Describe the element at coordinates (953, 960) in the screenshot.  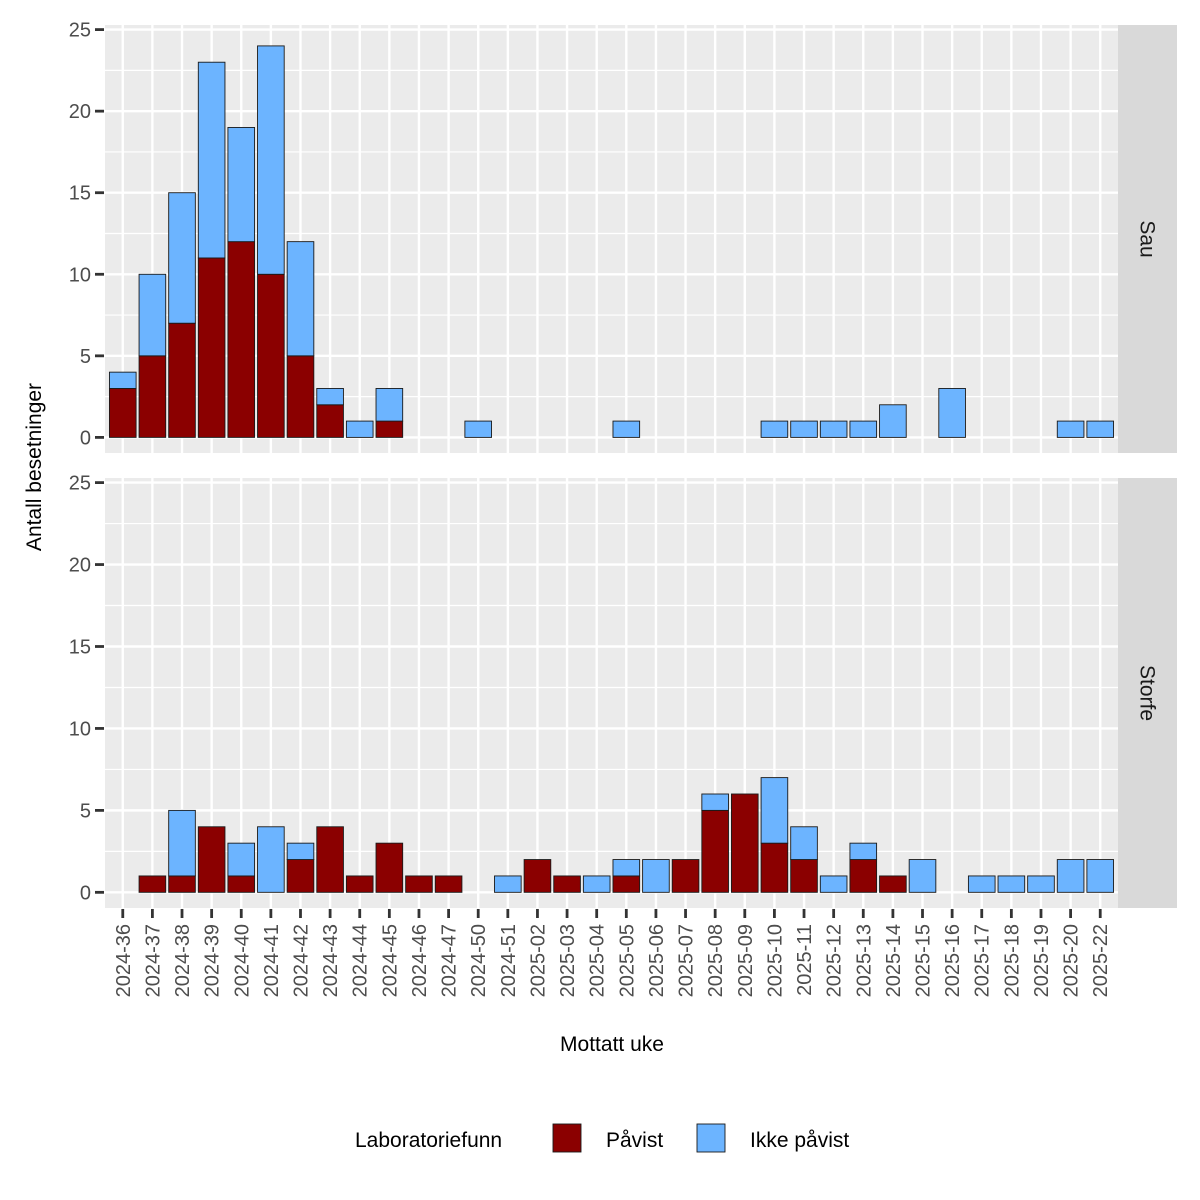
I see `x-tick-label: 2025-16` at that location.